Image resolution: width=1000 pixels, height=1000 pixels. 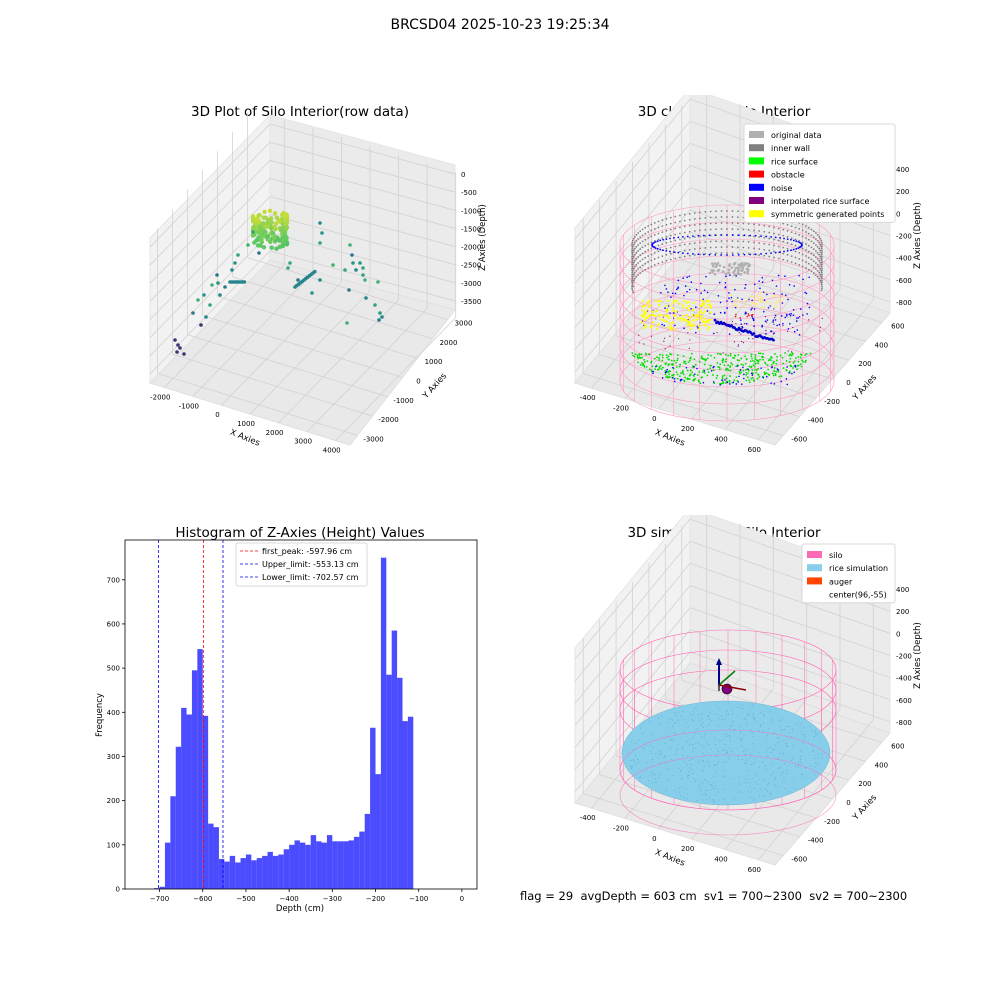 What do you see at coordinates (113, 713) in the screenshot?
I see `y-tick-label: 400` at bounding box center [113, 713].